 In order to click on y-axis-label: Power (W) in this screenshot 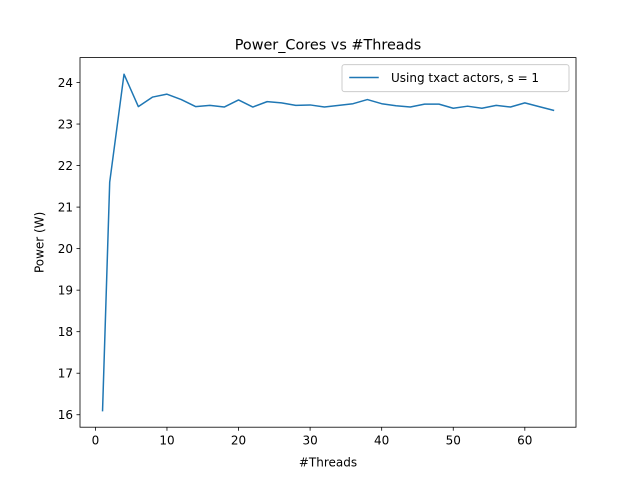, I will do `click(40, 242)`.